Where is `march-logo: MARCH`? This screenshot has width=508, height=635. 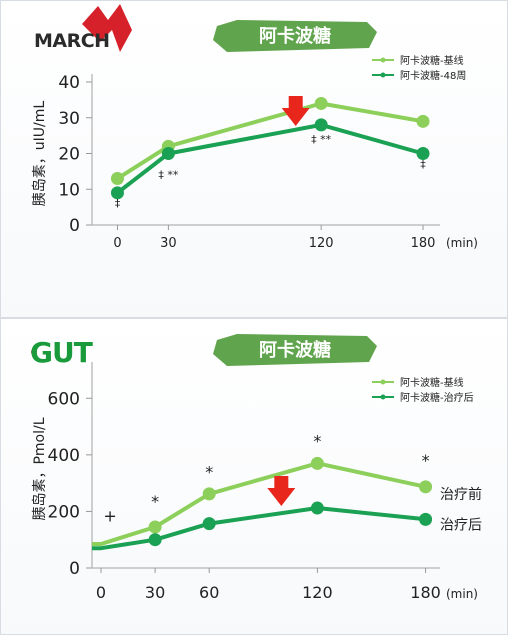
march-logo: MARCH is located at coordinates (72, 41).